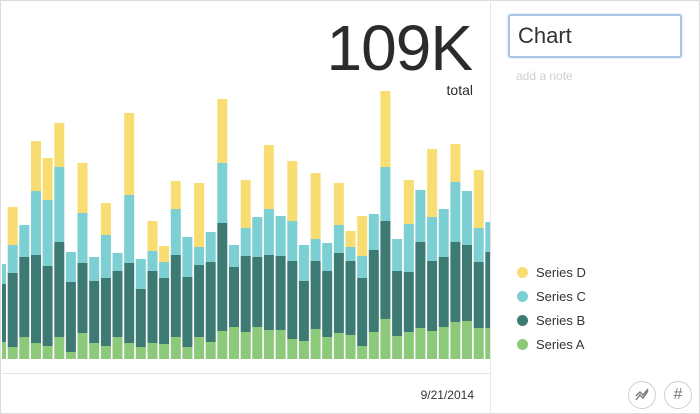  Describe the element at coordinates (561, 296) in the screenshot. I see `legend-label: Series C` at that location.